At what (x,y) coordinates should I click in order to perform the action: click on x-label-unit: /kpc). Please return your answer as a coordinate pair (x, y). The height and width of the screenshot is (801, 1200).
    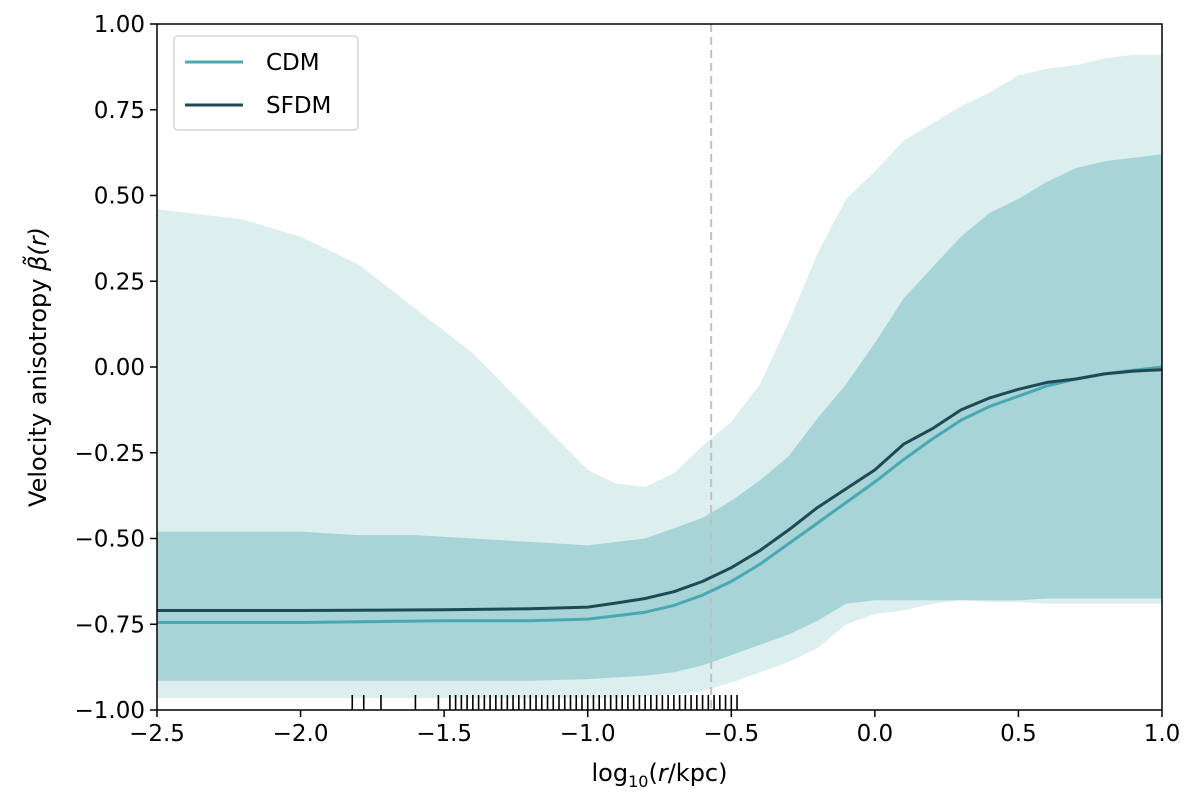
    Looking at the image, I should click on (698, 773).